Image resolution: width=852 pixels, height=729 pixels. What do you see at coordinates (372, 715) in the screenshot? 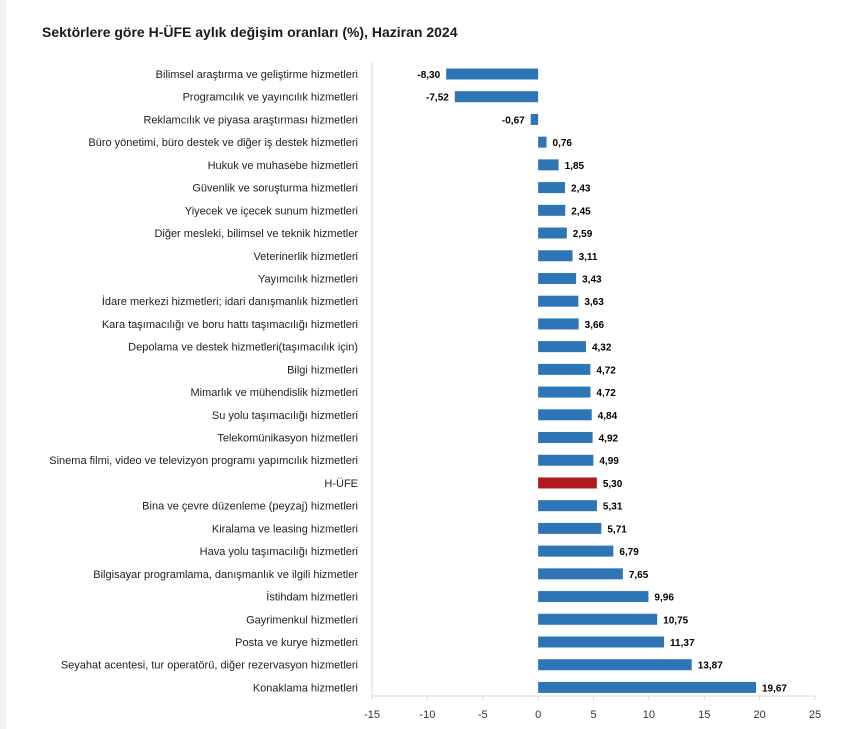
I see `x-tick-label: -15` at bounding box center [372, 715].